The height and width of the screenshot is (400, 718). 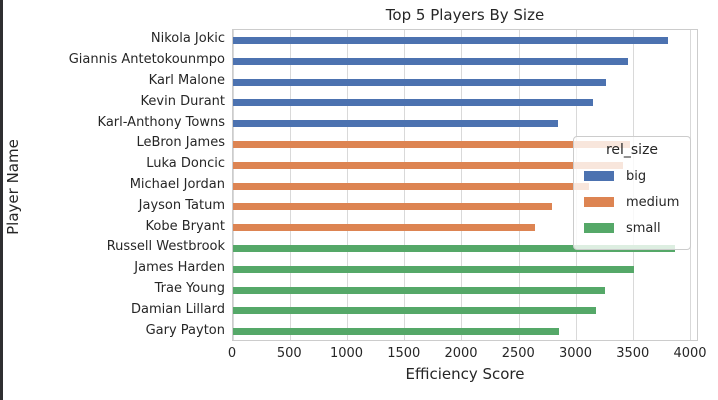 I want to click on bar-michael-jordan, so click(x=411, y=186).